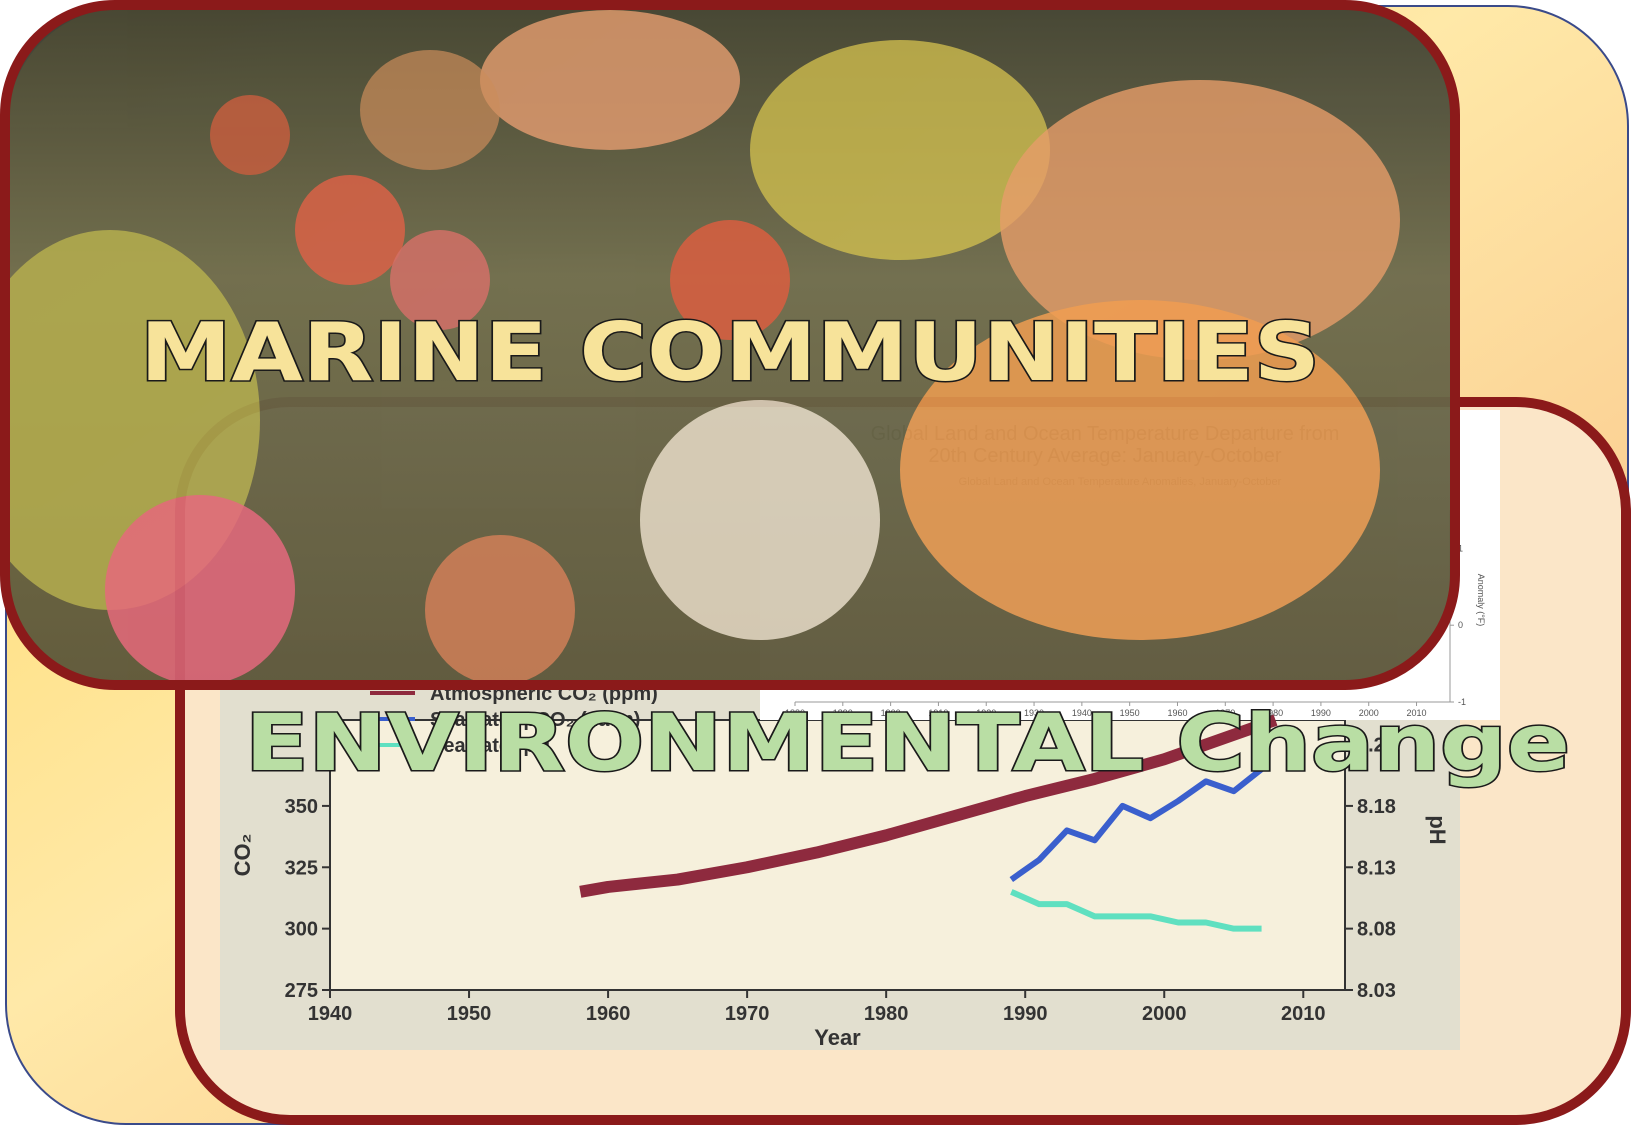 The image size is (1635, 1131). What do you see at coordinates (469, 1014) in the screenshot?
I see `x-tick-label: 1950` at bounding box center [469, 1014].